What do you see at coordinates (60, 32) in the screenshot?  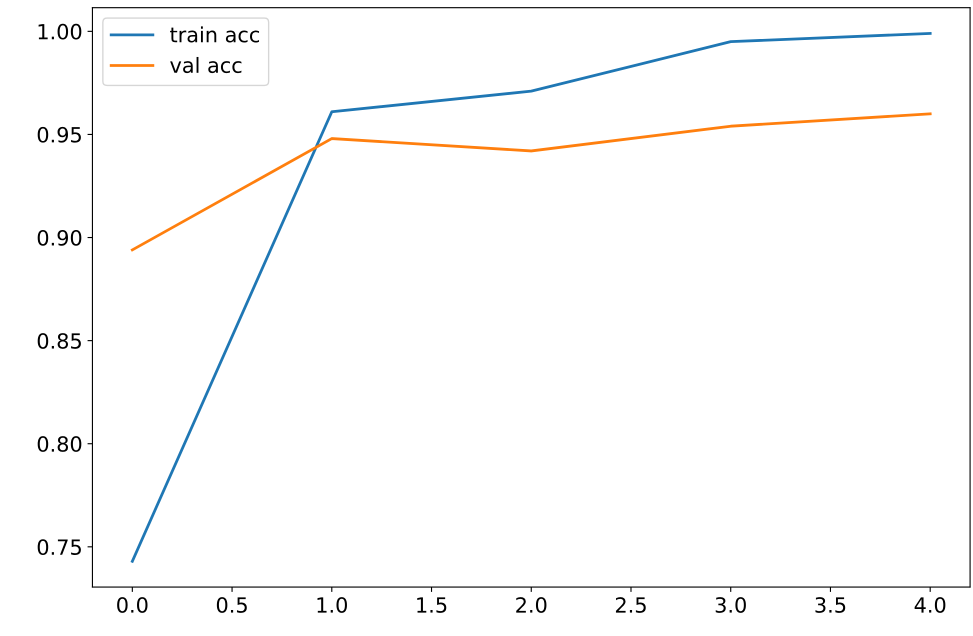 I see `y-tick-label: 1.00` at bounding box center [60, 32].